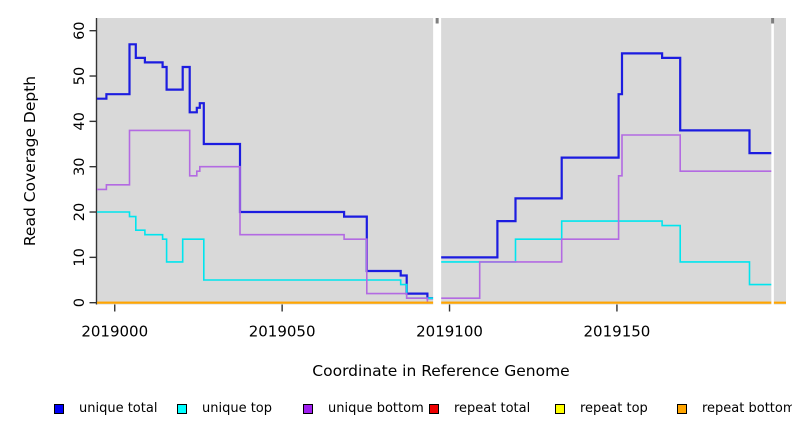  What do you see at coordinates (80, 76) in the screenshot?
I see `y-tick-label: 50` at bounding box center [80, 76].